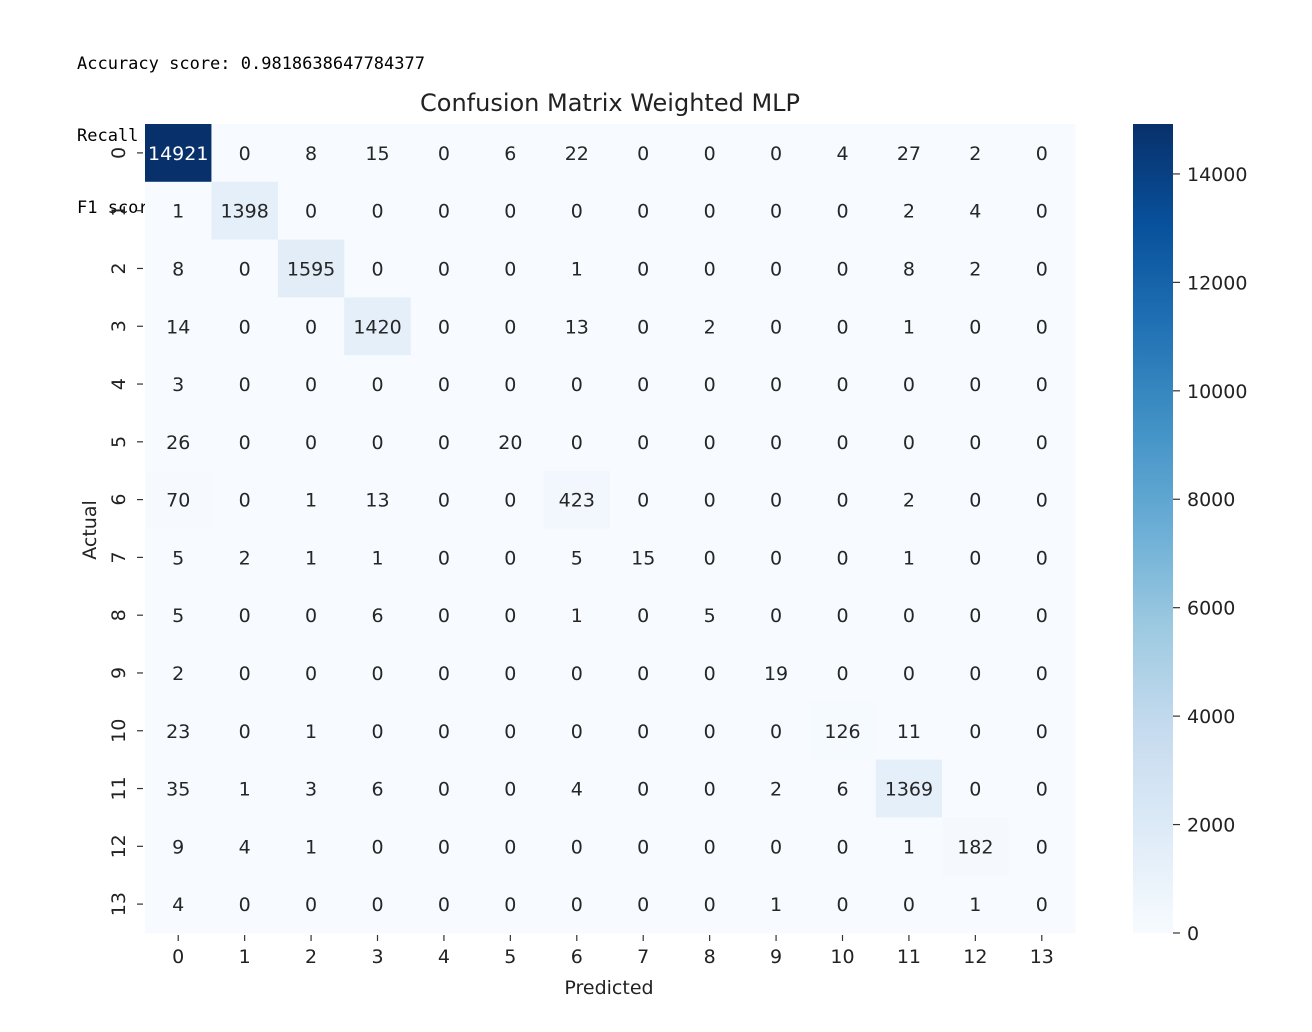 The image size is (1312, 1032). What do you see at coordinates (244, 212) in the screenshot?
I see `cell-value-label: 1398` at bounding box center [244, 212].